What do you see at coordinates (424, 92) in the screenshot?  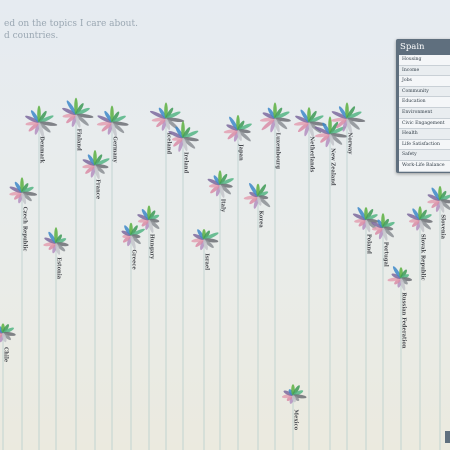 I see `topic-item: Community` at bounding box center [424, 92].